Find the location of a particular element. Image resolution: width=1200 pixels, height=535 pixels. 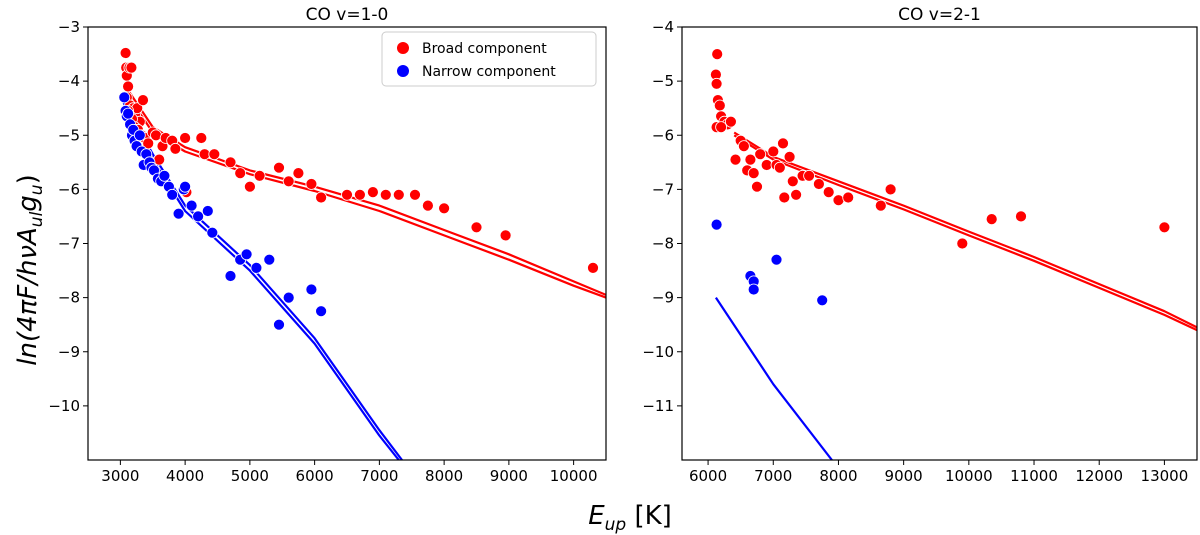

x-tick-label: 3000 is located at coordinates (120, 476).